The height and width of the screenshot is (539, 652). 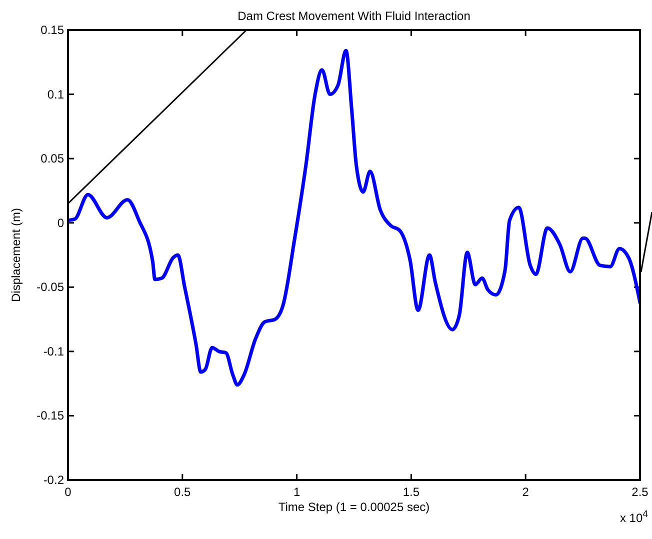 I want to click on y-tick-label: -0.2, so click(x=53, y=480).